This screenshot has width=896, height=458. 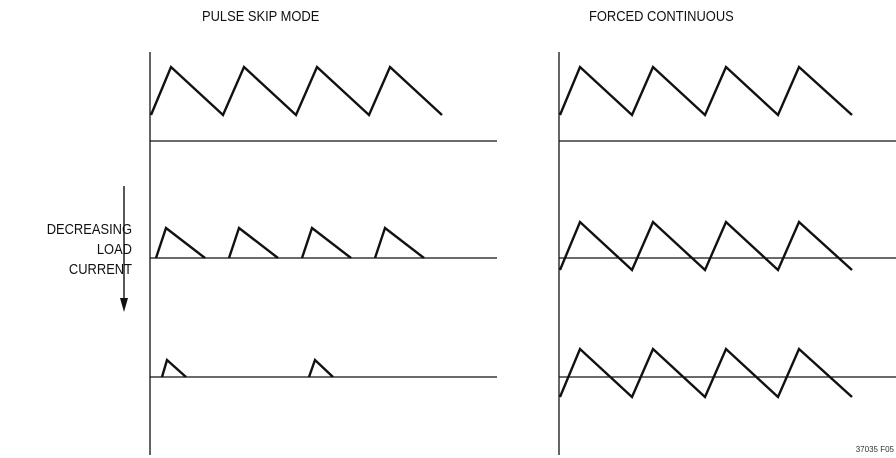 I want to click on arrow-label-line-1: DECREASING, so click(x=89, y=229).